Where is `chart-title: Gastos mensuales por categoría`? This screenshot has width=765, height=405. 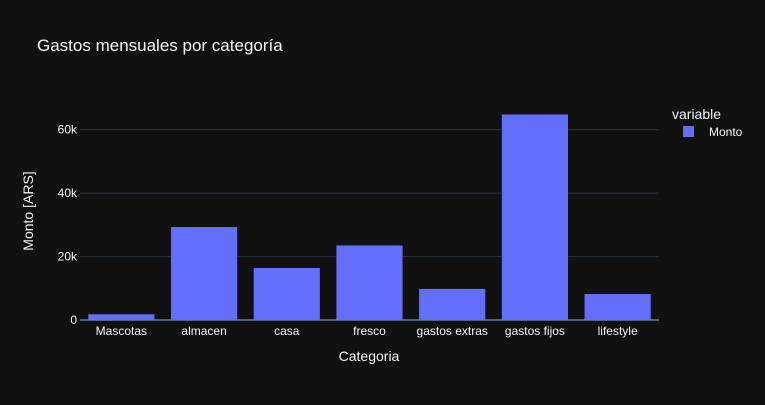 chart-title: Gastos mensuales por categoría is located at coordinates (160, 45).